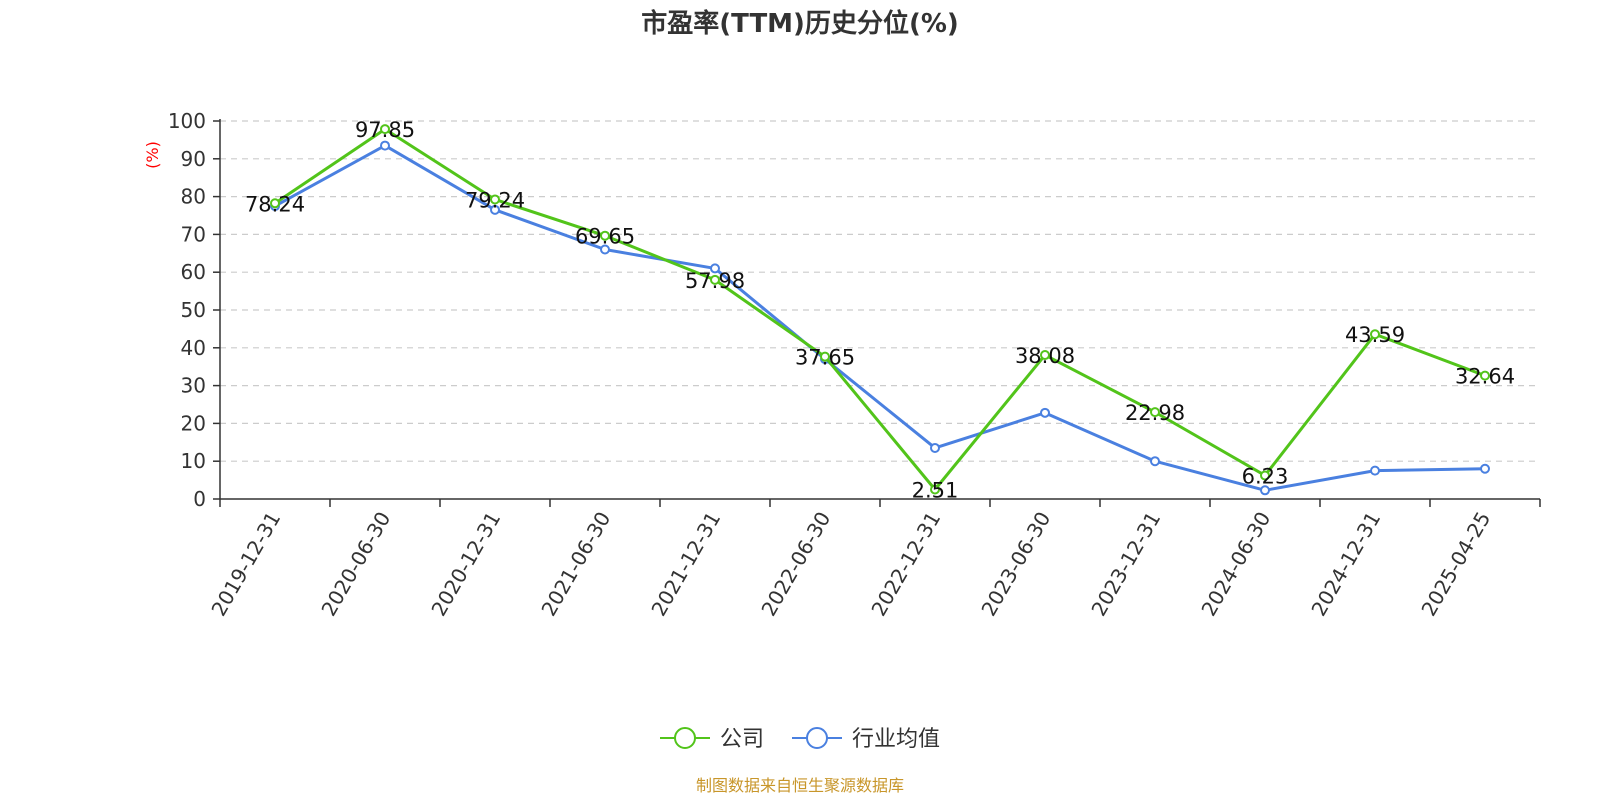 The width and height of the screenshot is (1600, 800). I want to click on data-label: 32.64, so click(1485, 377).